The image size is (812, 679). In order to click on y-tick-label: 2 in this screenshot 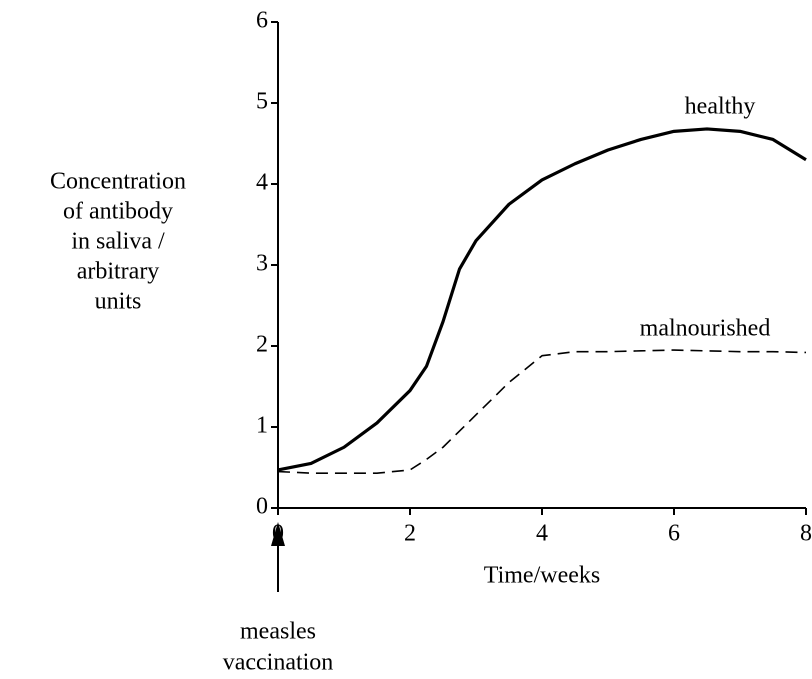, I will do `click(262, 345)`.